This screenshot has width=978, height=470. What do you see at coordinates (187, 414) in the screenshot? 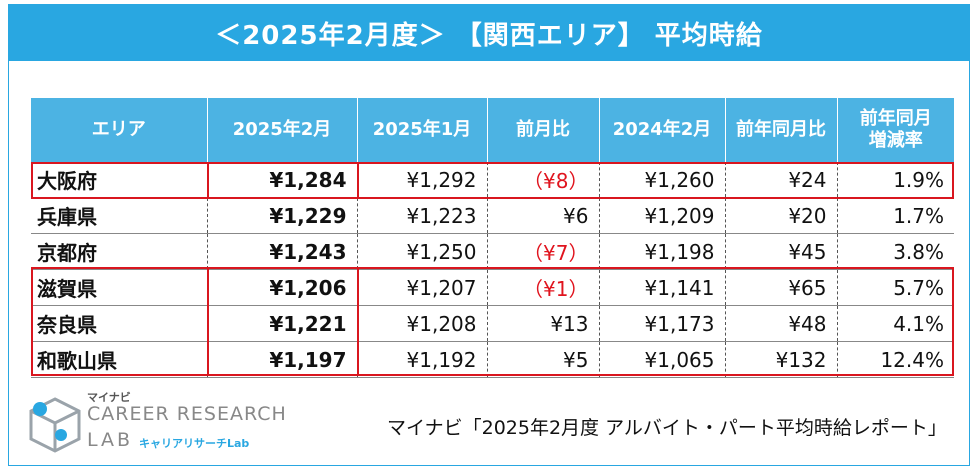
I see `logo-main-text: CAREER RESEARCH` at bounding box center [187, 414].